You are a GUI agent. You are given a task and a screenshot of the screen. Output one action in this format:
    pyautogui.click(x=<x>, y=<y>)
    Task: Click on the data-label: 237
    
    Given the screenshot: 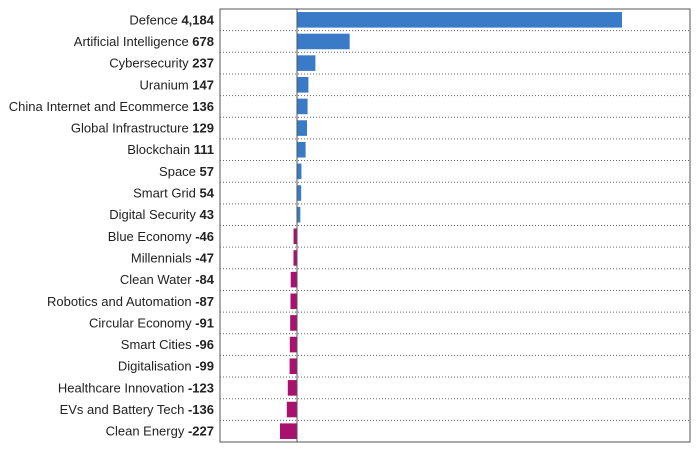 What is the action you would take?
    pyautogui.click(x=203, y=63)
    